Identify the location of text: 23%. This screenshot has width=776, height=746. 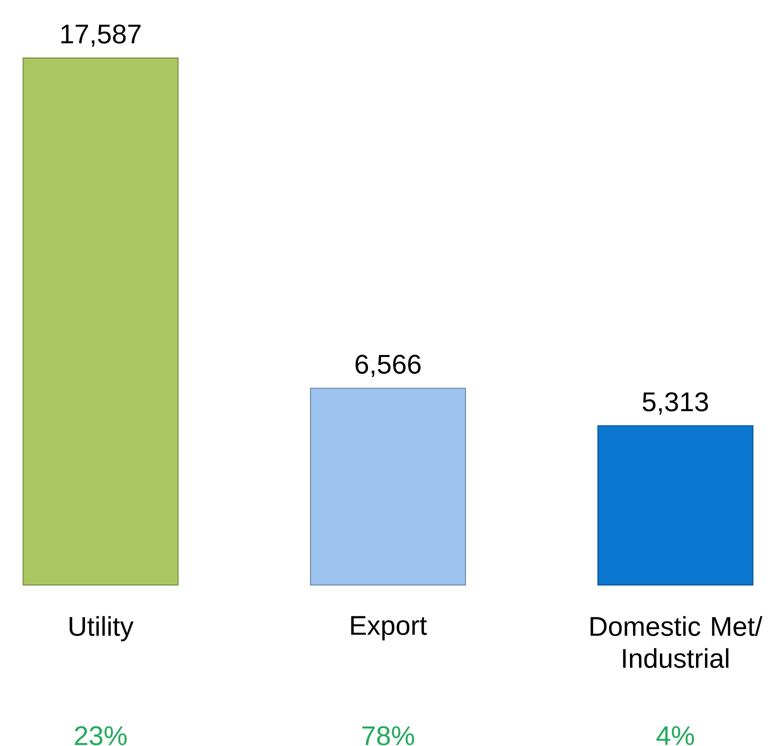
(100, 736).